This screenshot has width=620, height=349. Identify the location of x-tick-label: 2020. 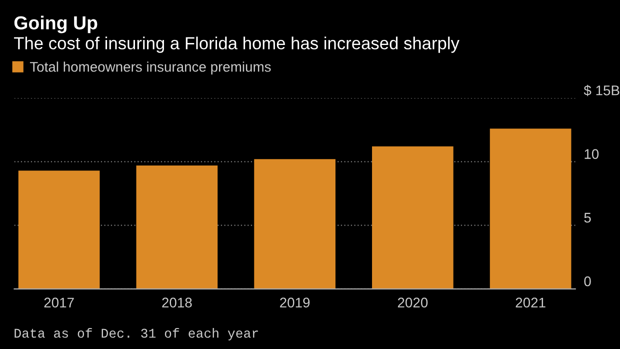
(413, 303).